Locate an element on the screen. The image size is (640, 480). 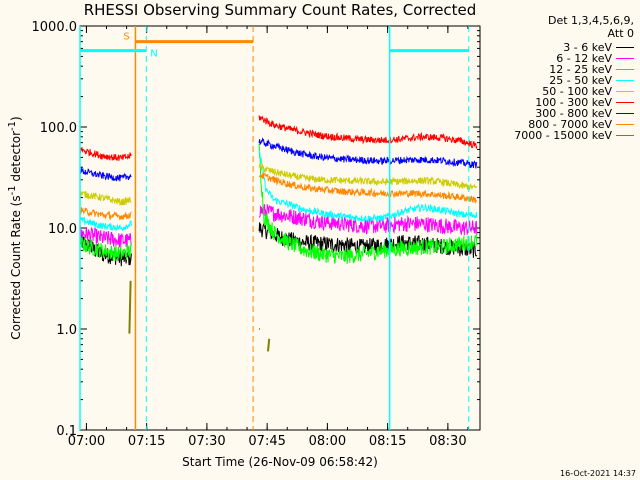
legend-header-line-2: Att 0 is located at coordinates (620, 33).